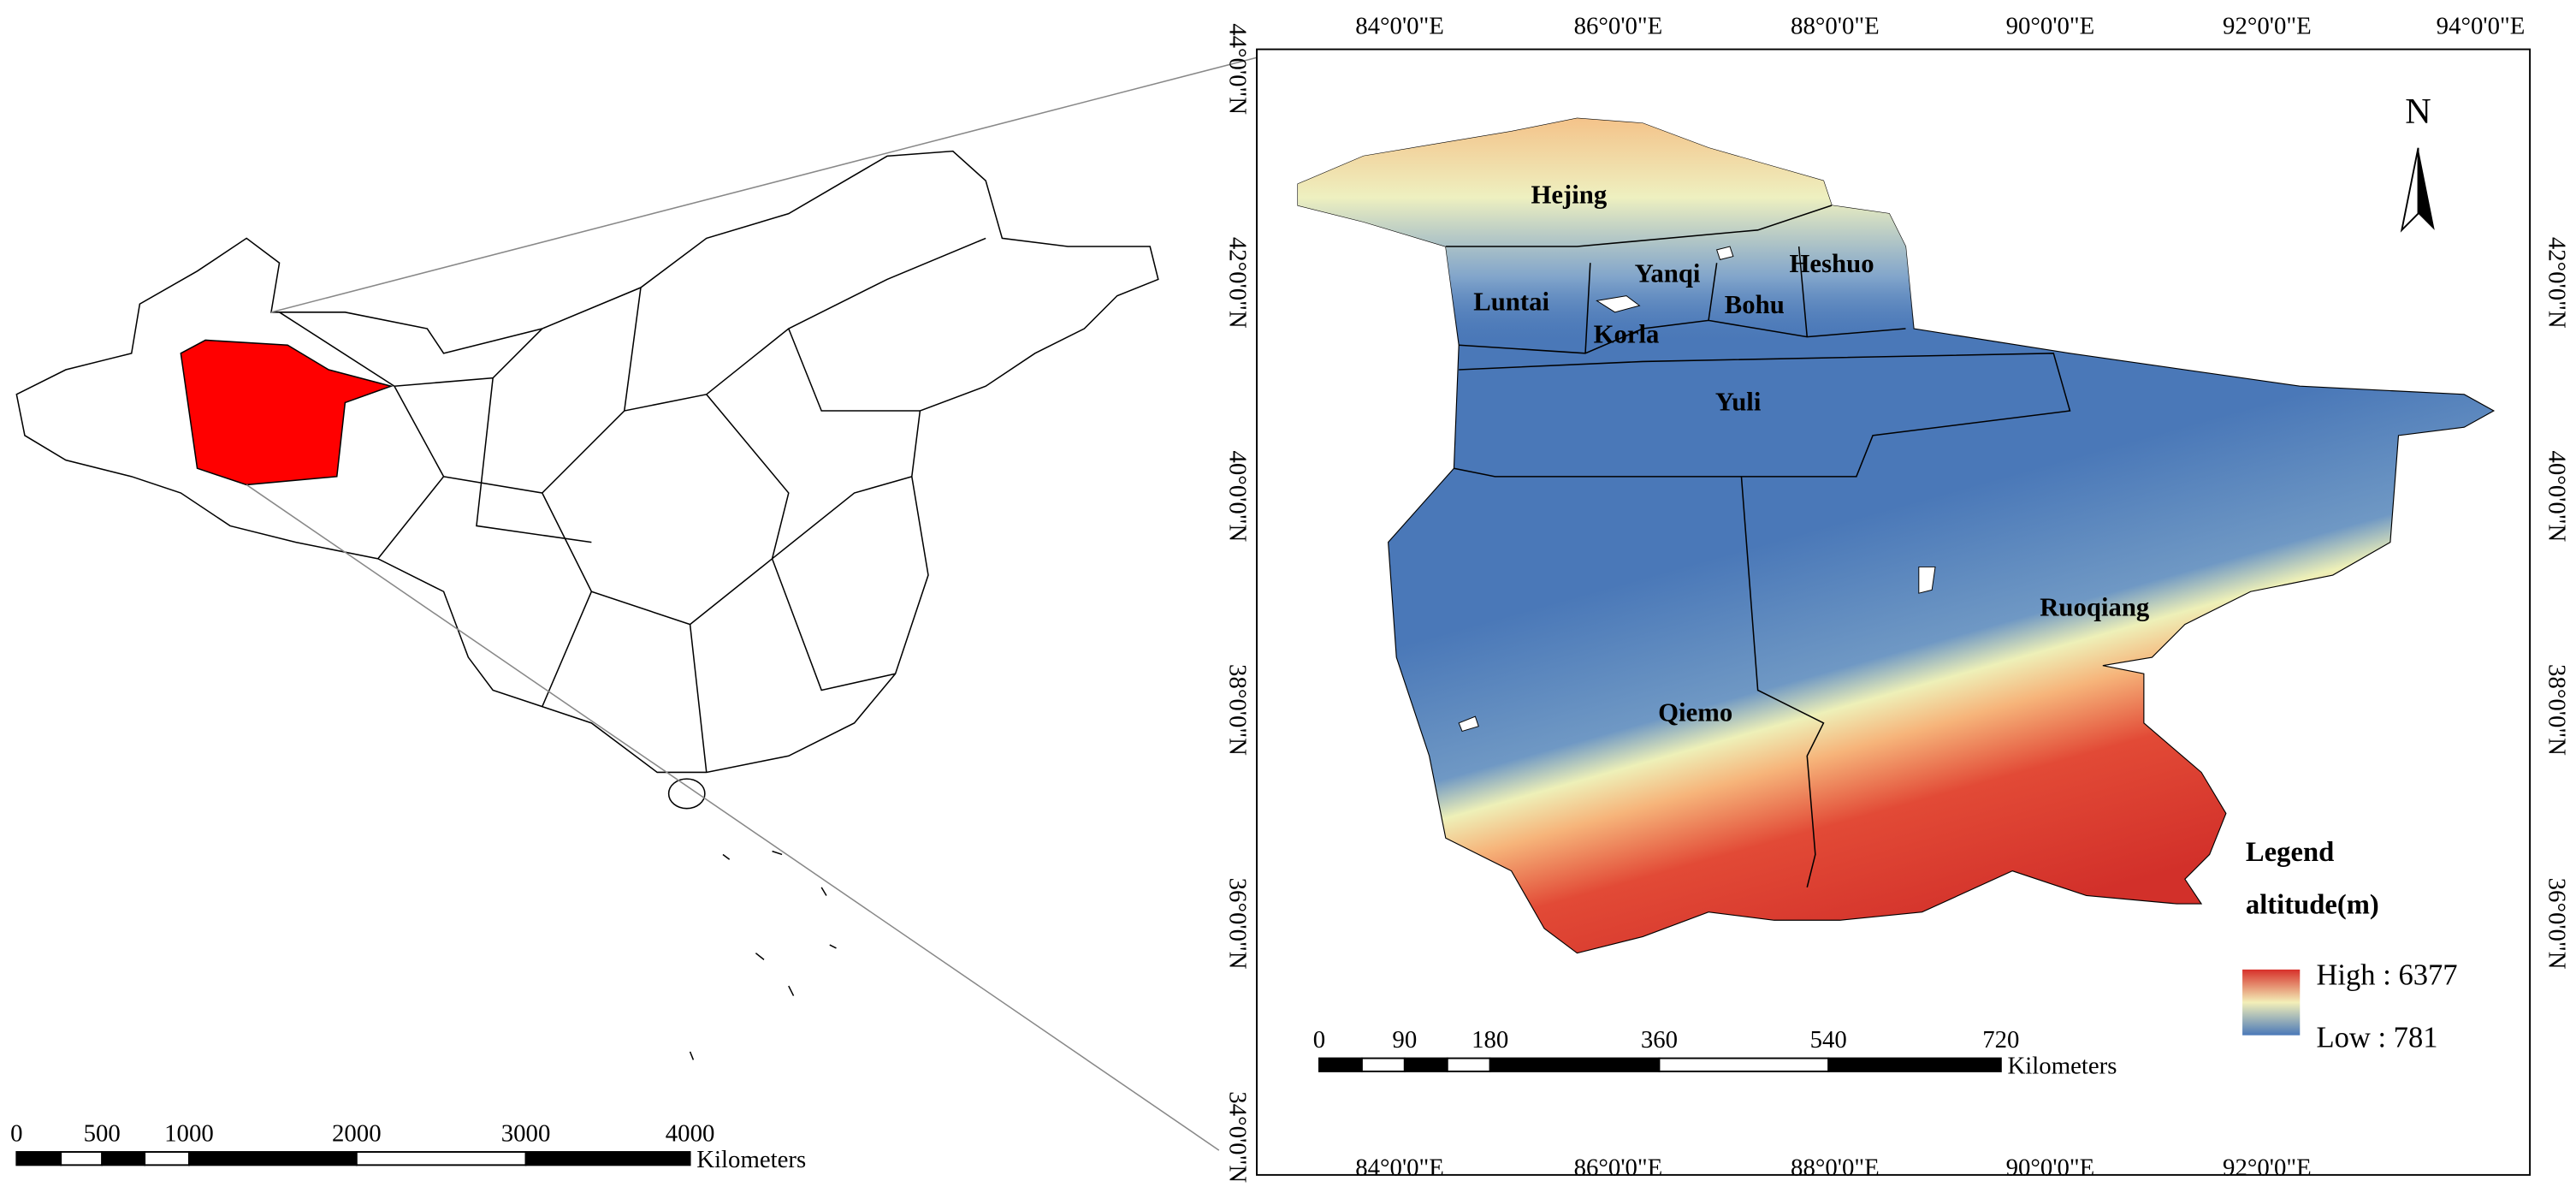  I want to click on longitude-label: 94°0'0"E, so click(2481, 25).